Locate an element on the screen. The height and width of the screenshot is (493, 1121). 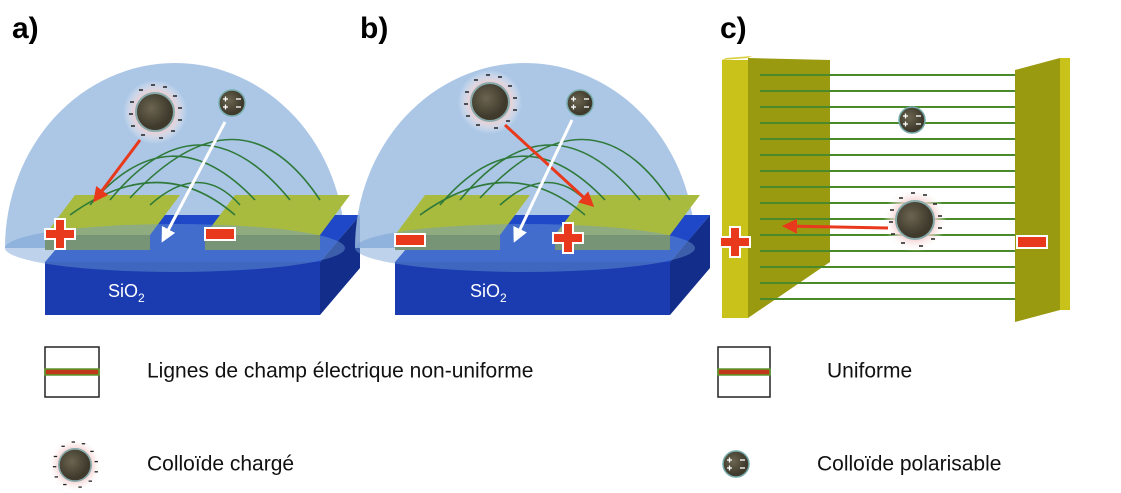
legend-label: Colloïde chargé is located at coordinates (220, 464).